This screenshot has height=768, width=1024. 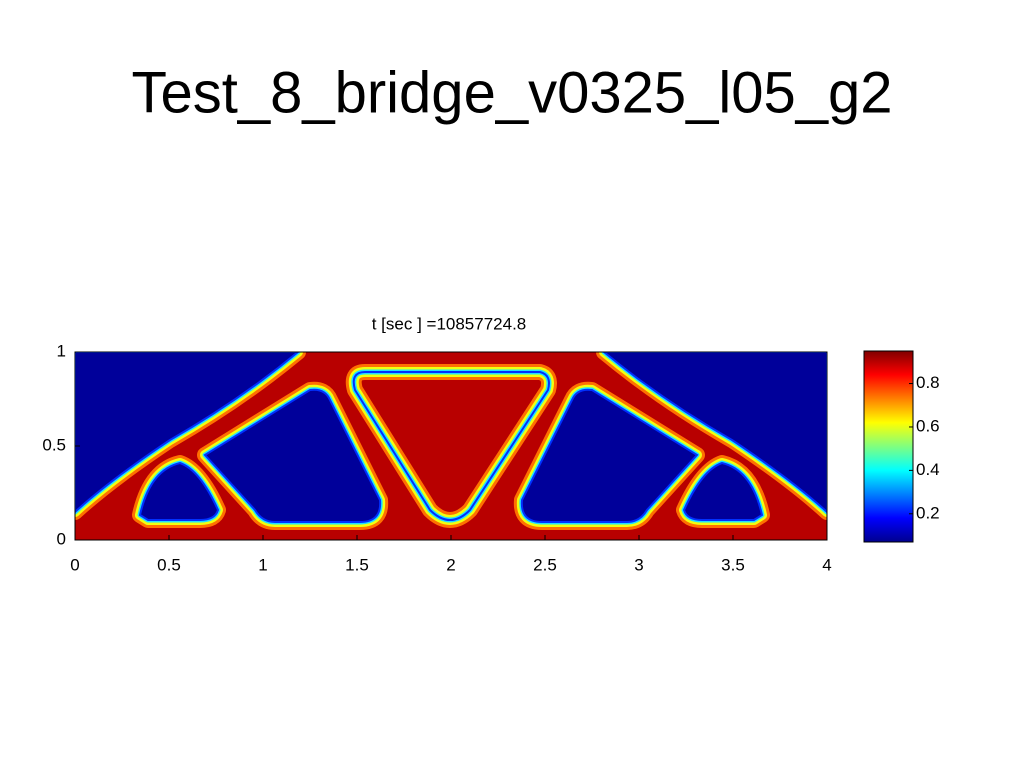 What do you see at coordinates (928, 469) in the screenshot?
I see `colorbar-tick-label: 0.4` at bounding box center [928, 469].